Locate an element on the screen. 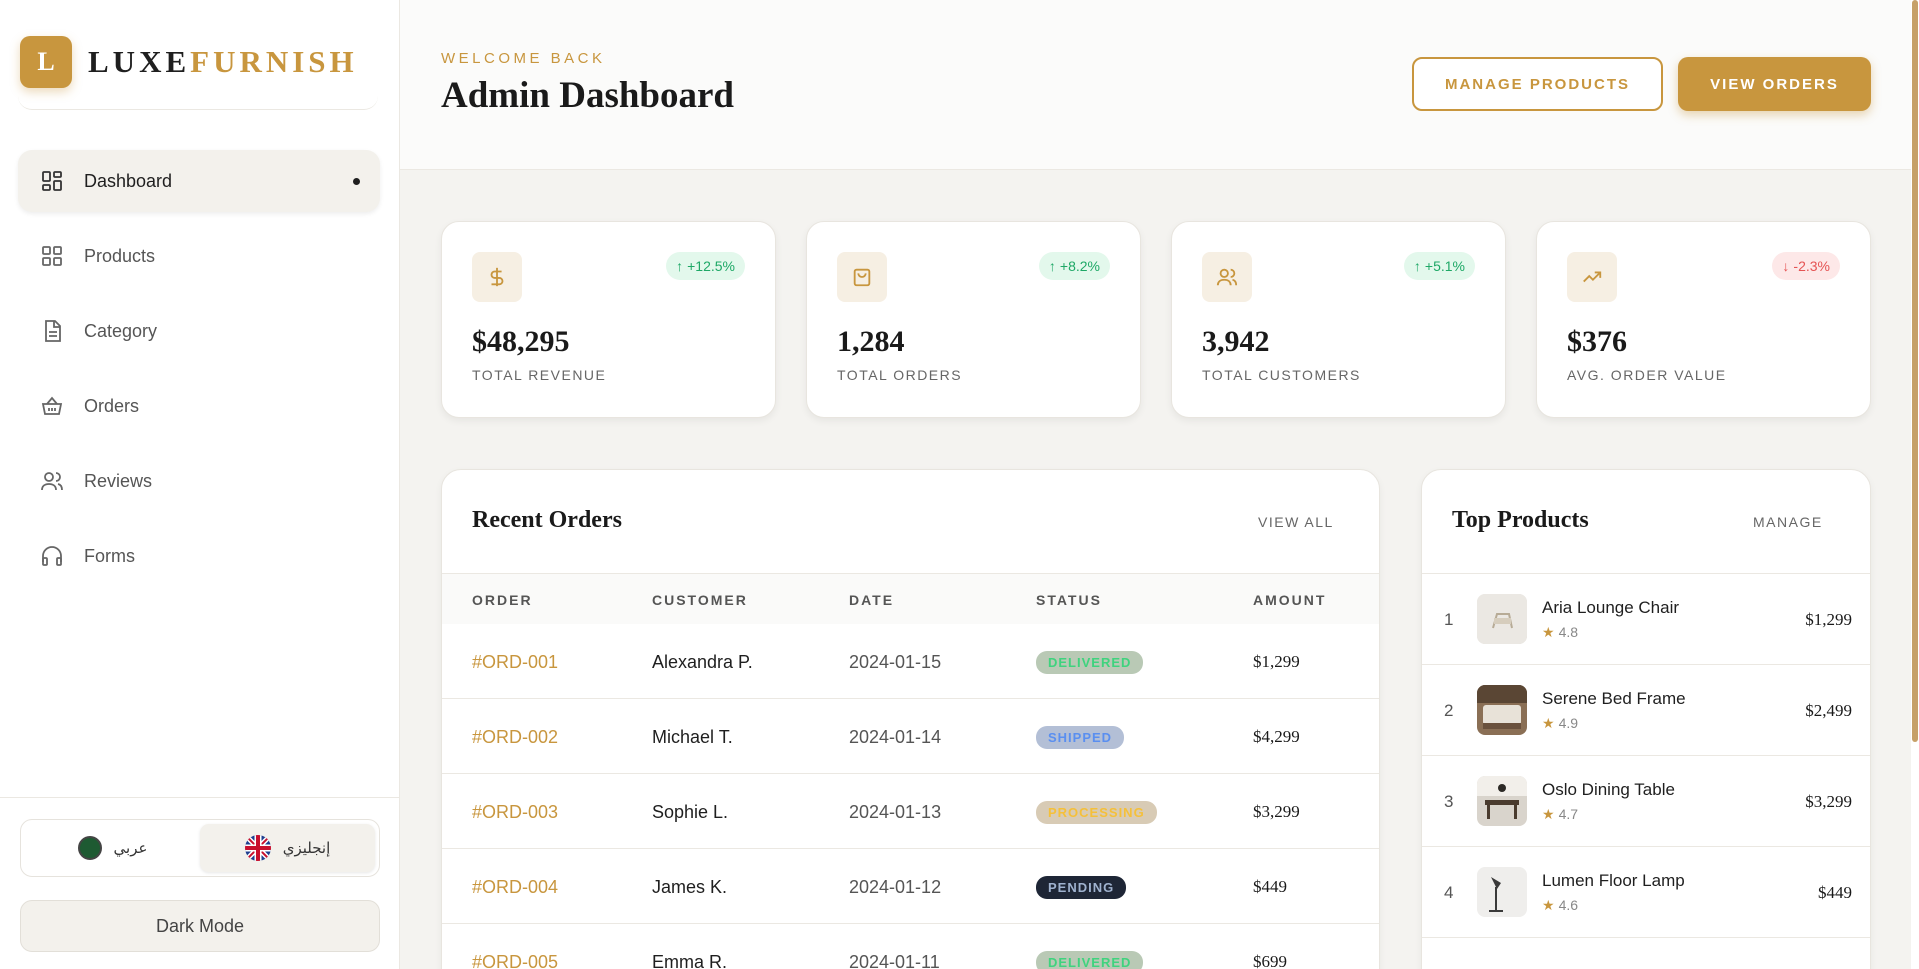 This screenshot has height=969, width=1919. rating-value: 4.8 is located at coordinates (1568, 632).